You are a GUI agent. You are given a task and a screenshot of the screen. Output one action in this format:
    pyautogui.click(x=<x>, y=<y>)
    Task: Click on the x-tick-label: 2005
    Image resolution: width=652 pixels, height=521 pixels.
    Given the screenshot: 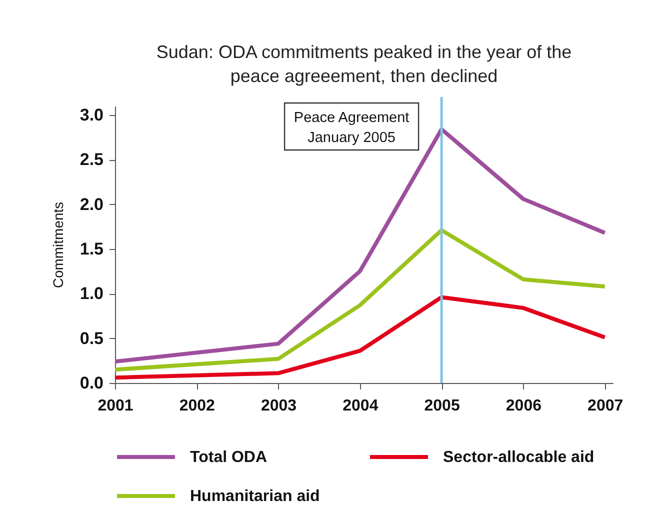 What is the action you would take?
    pyautogui.click(x=442, y=406)
    